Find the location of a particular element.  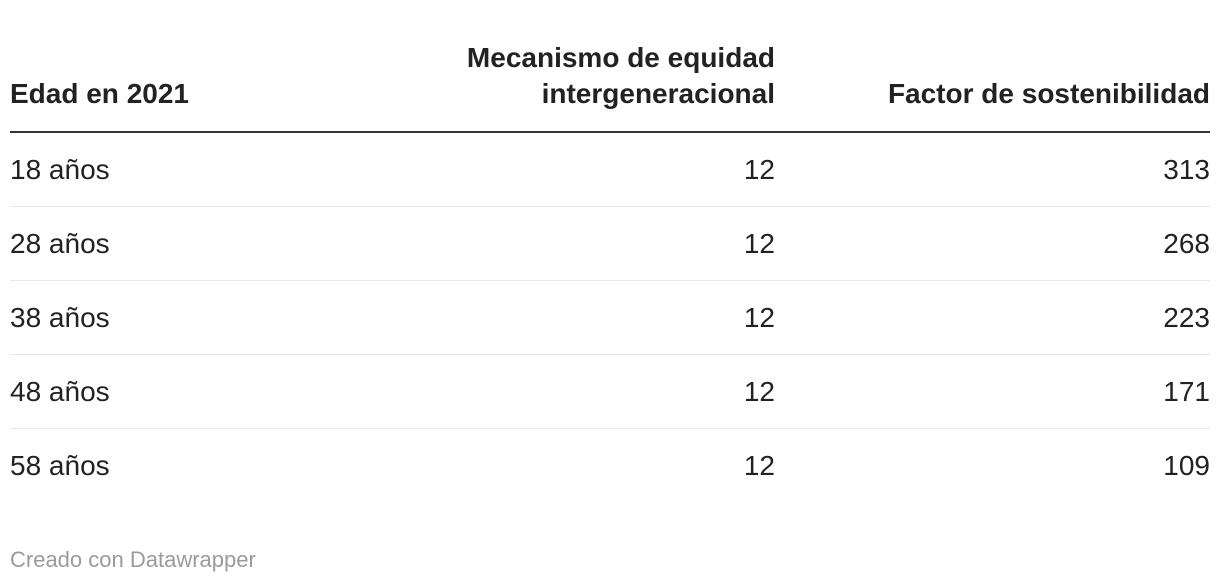

column-header-factor: Factor de sostenibilidad is located at coordinates (992, 66).